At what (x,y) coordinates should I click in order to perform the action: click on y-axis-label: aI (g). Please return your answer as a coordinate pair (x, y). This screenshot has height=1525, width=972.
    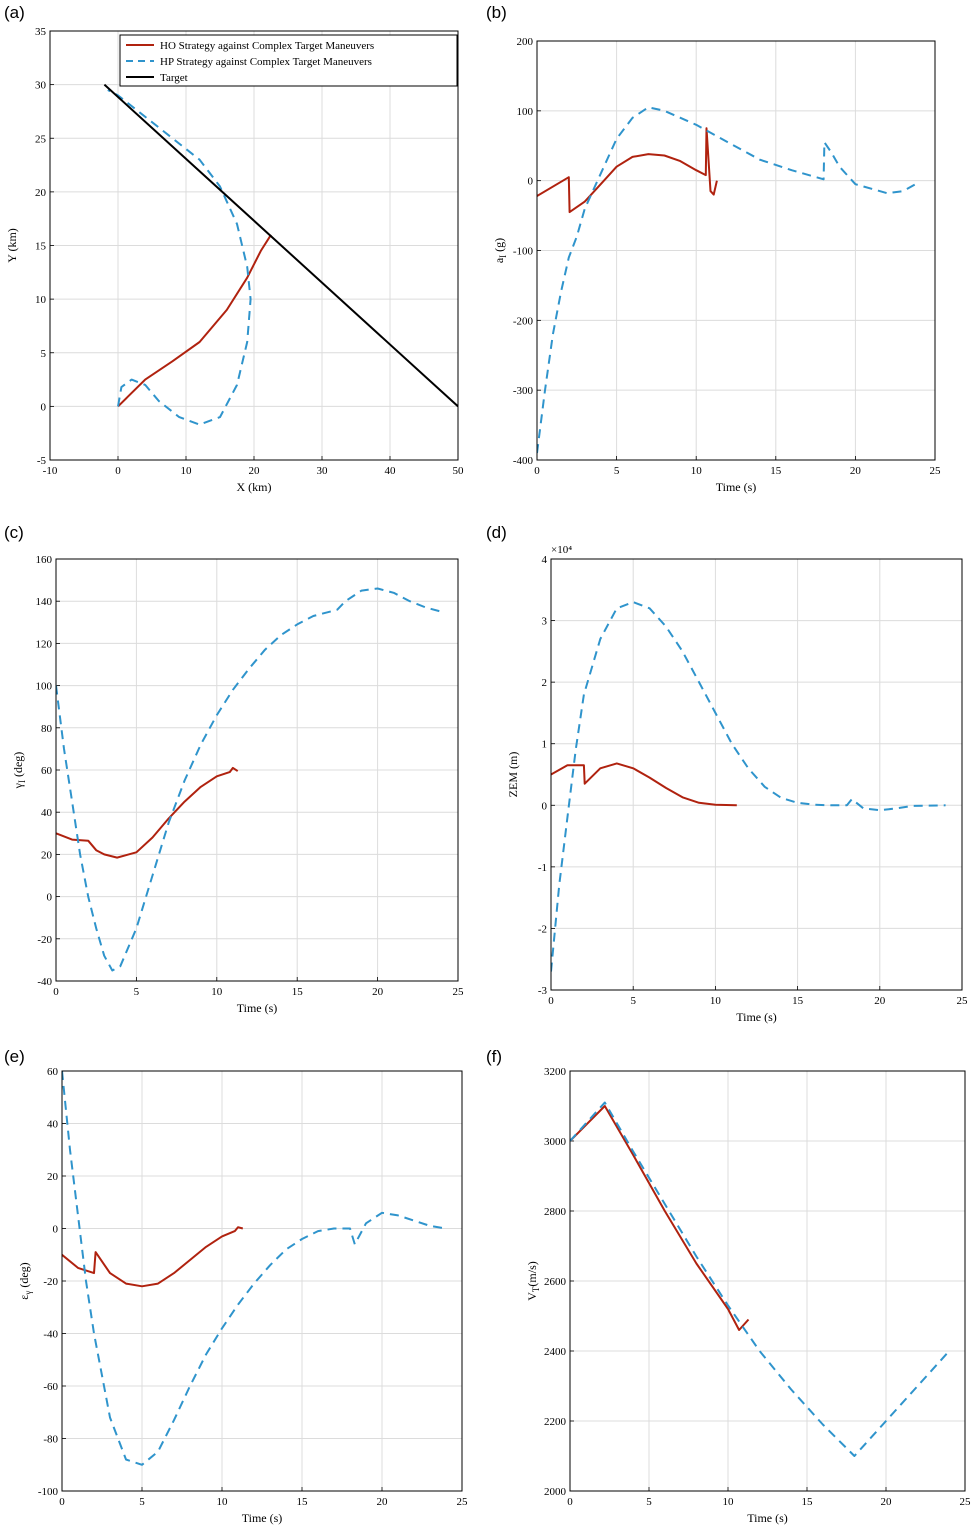
    Looking at the image, I should click on (500, 250).